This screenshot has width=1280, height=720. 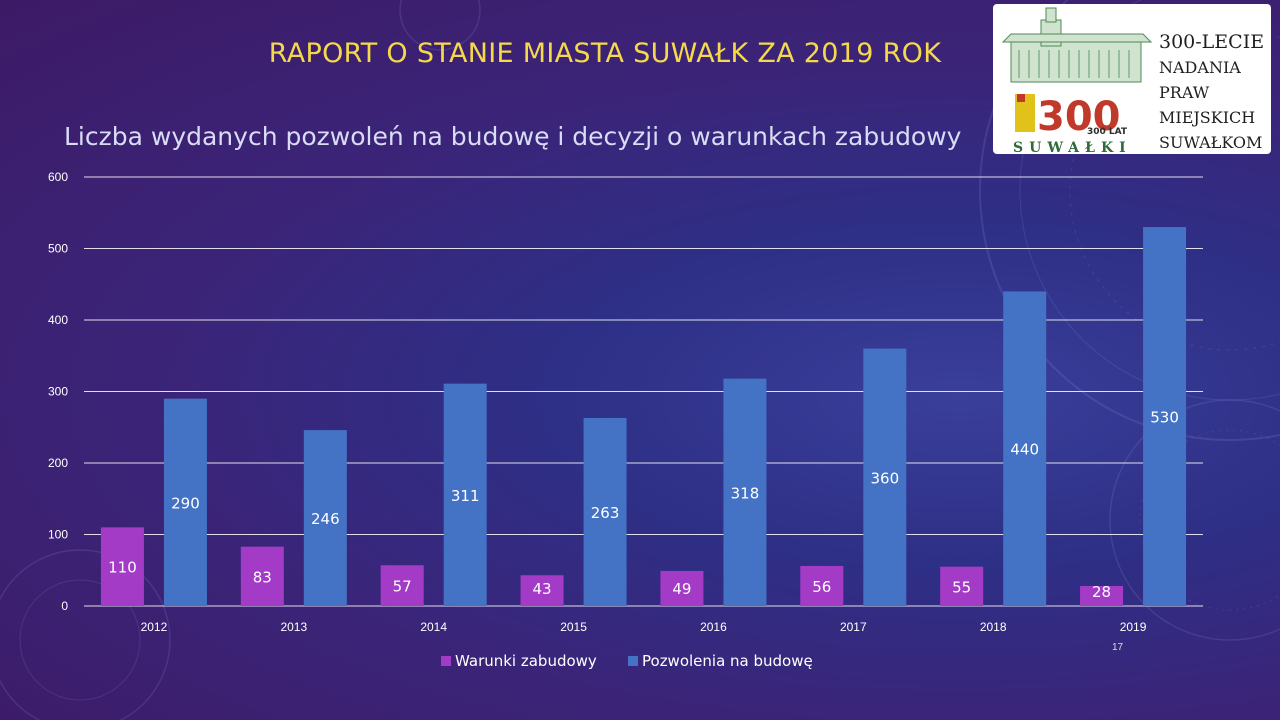 I want to click on data-label: 530, so click(x=1164, y=418).